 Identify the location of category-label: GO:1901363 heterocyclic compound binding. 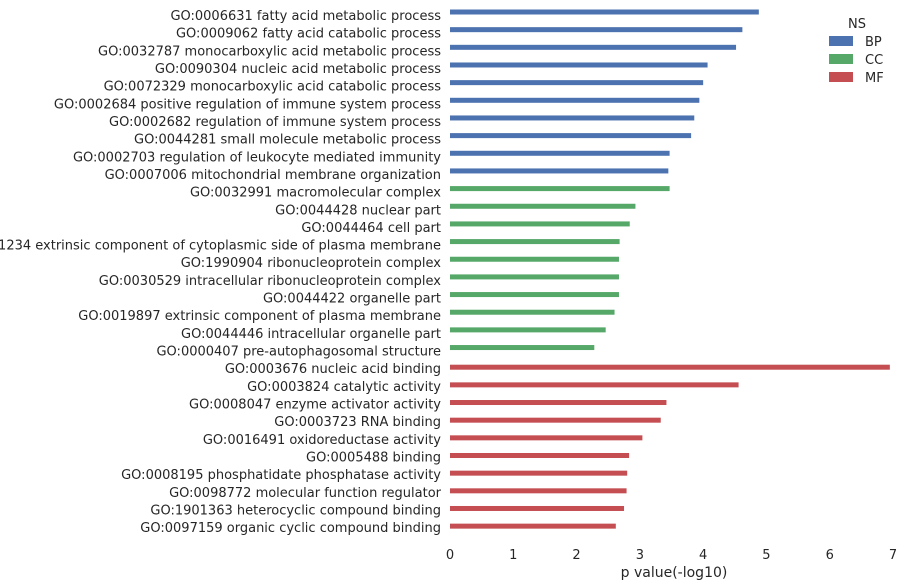
(295, 510).